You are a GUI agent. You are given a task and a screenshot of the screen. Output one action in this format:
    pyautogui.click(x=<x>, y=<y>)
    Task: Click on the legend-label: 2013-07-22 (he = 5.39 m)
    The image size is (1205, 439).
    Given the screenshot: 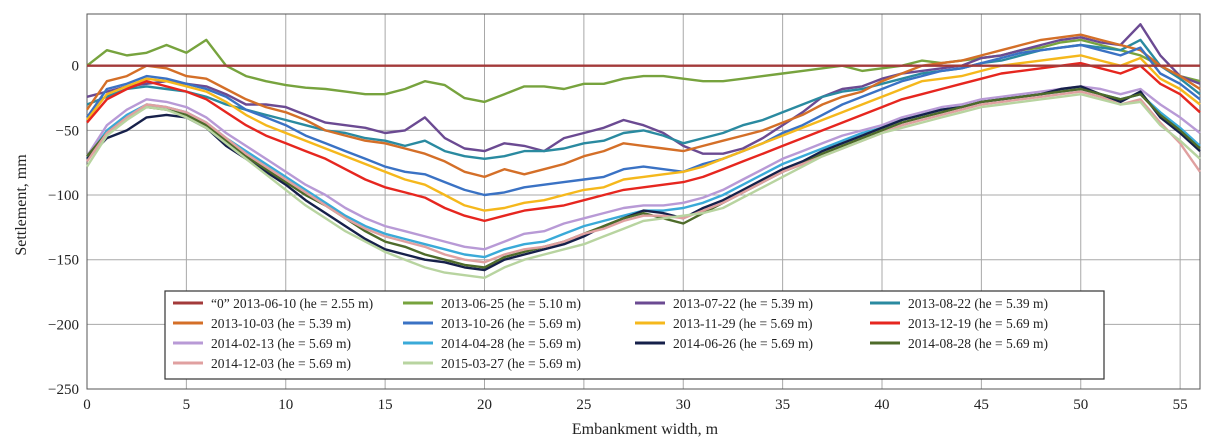 What is the action you would take?
    pyautogui.click(x=743, y=303)
    